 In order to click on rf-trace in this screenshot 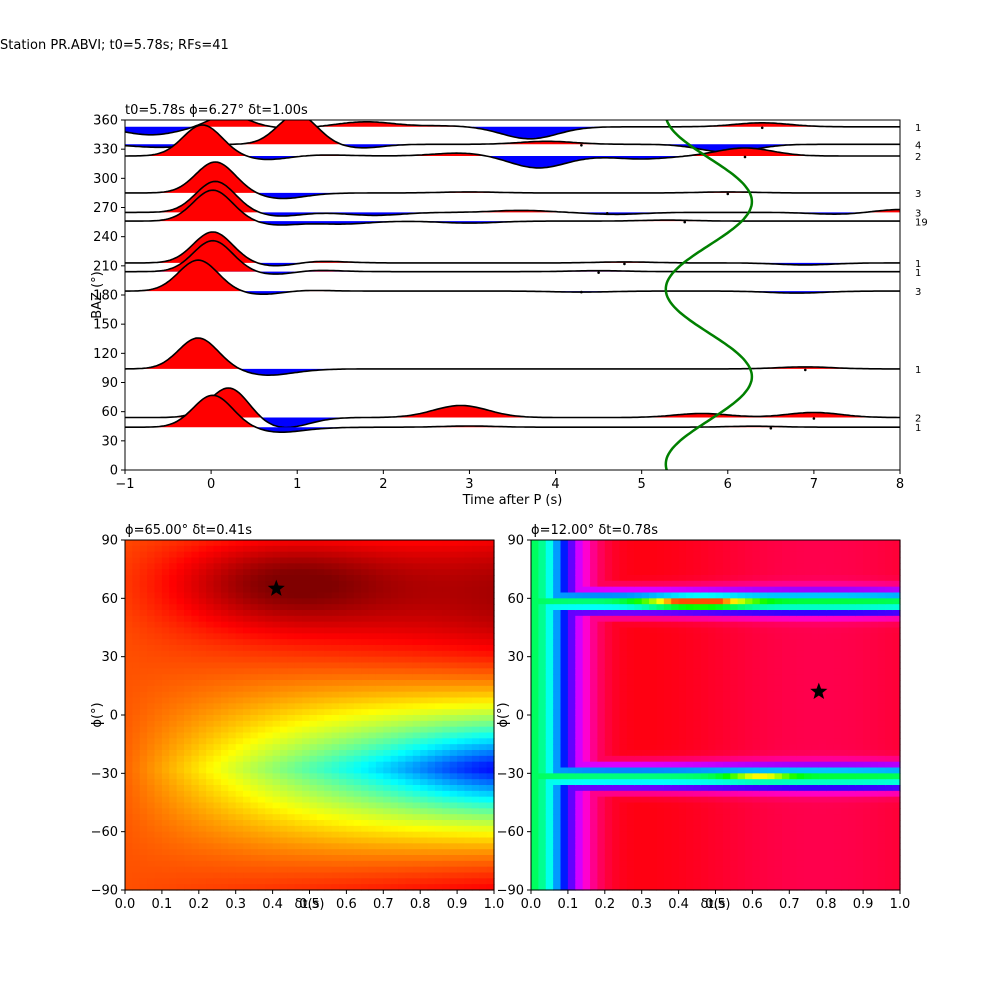, I will do `click(512, 356)`.